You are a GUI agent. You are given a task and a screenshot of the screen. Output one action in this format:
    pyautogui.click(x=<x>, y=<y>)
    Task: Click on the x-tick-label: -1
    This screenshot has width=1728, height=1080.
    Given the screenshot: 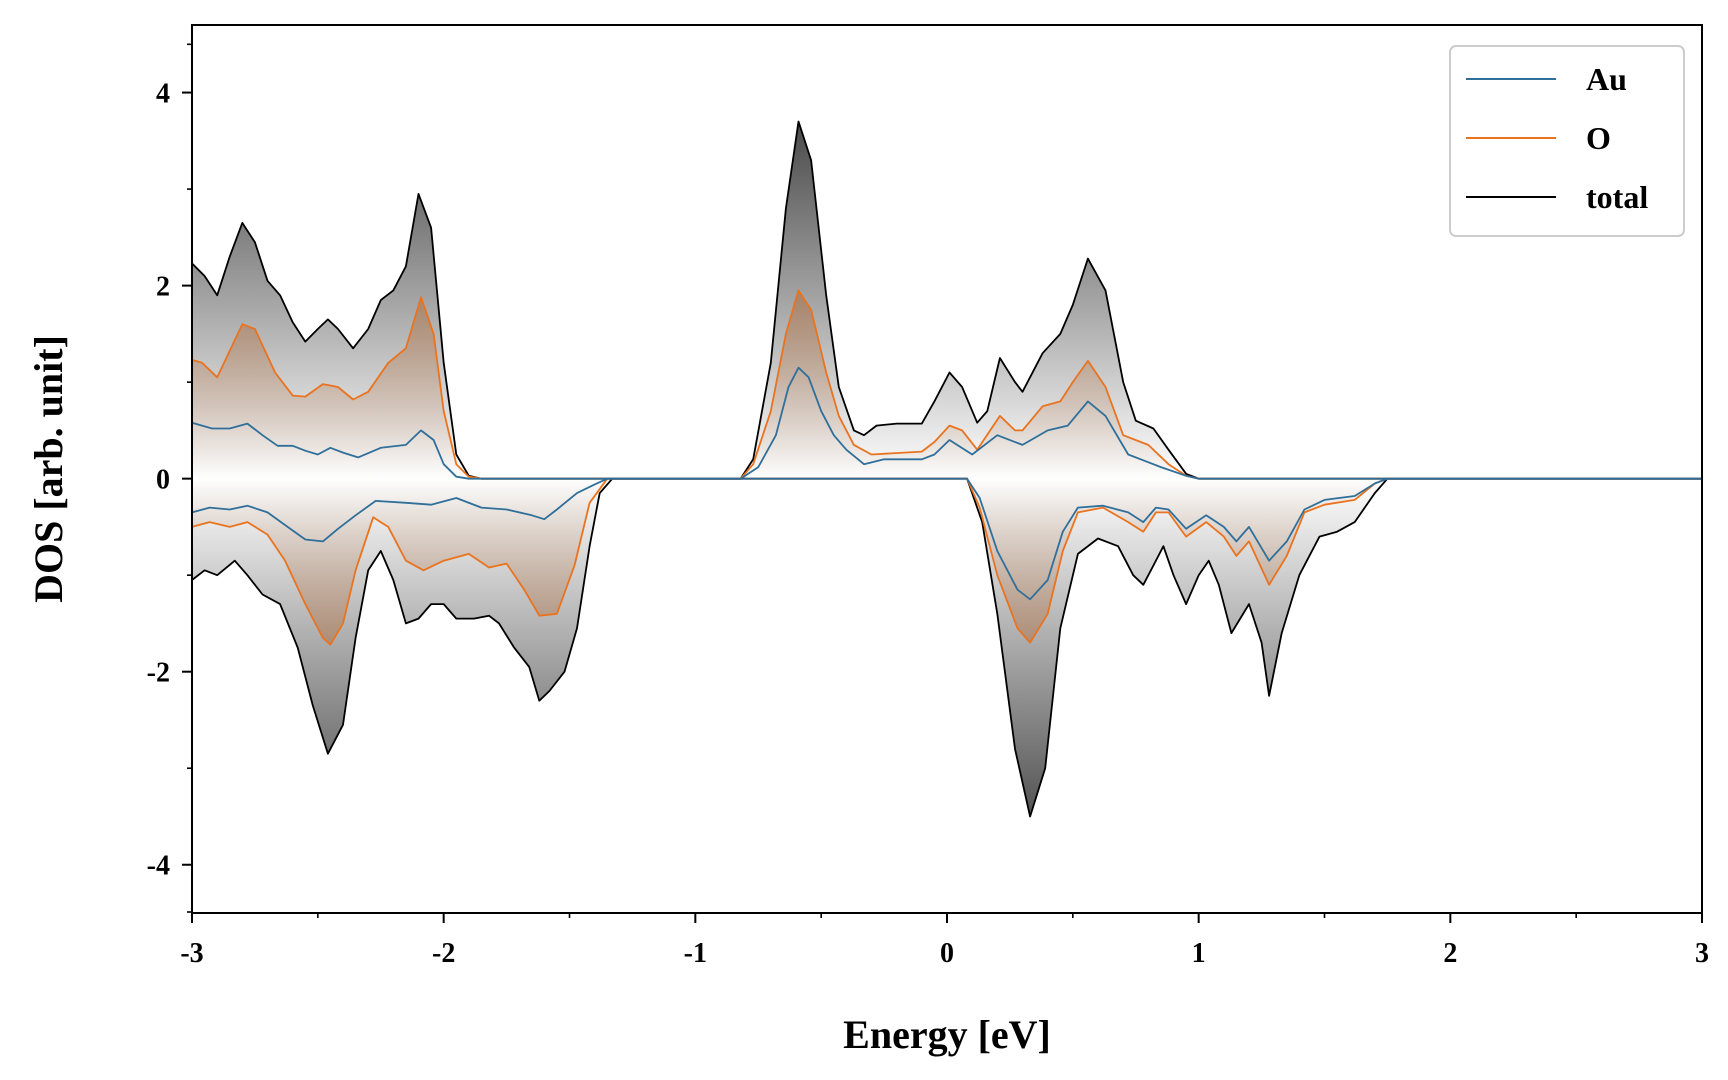 What is the action you would take?
    pyautogui.click(x=695, y=953)
    